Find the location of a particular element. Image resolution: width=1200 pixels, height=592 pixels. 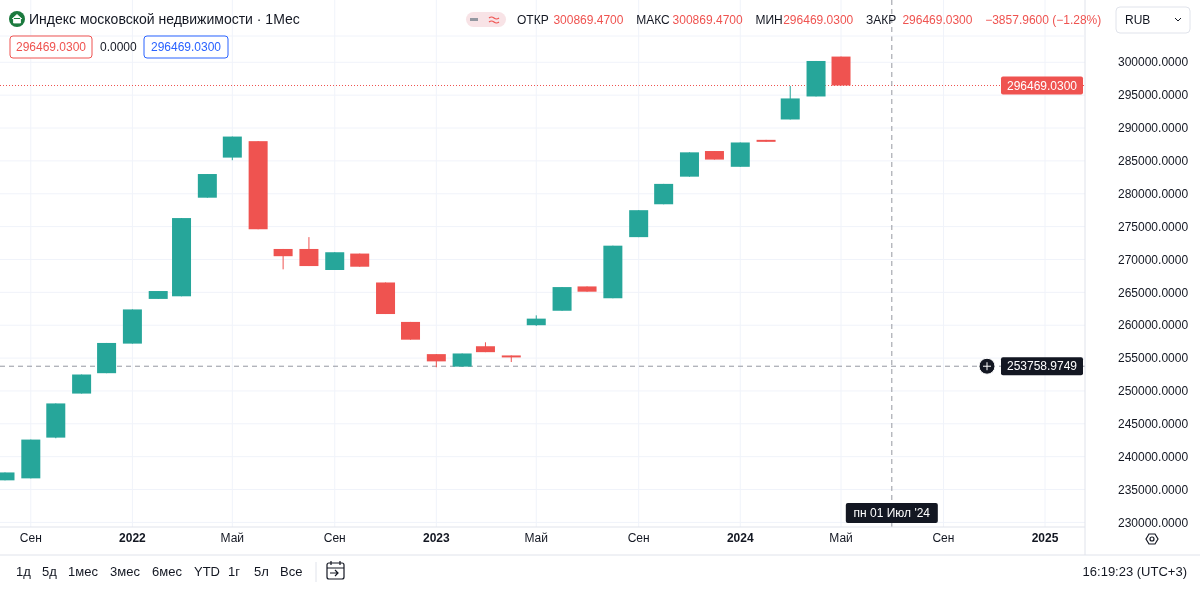

text: YTD is located at coordinates (207, 571).